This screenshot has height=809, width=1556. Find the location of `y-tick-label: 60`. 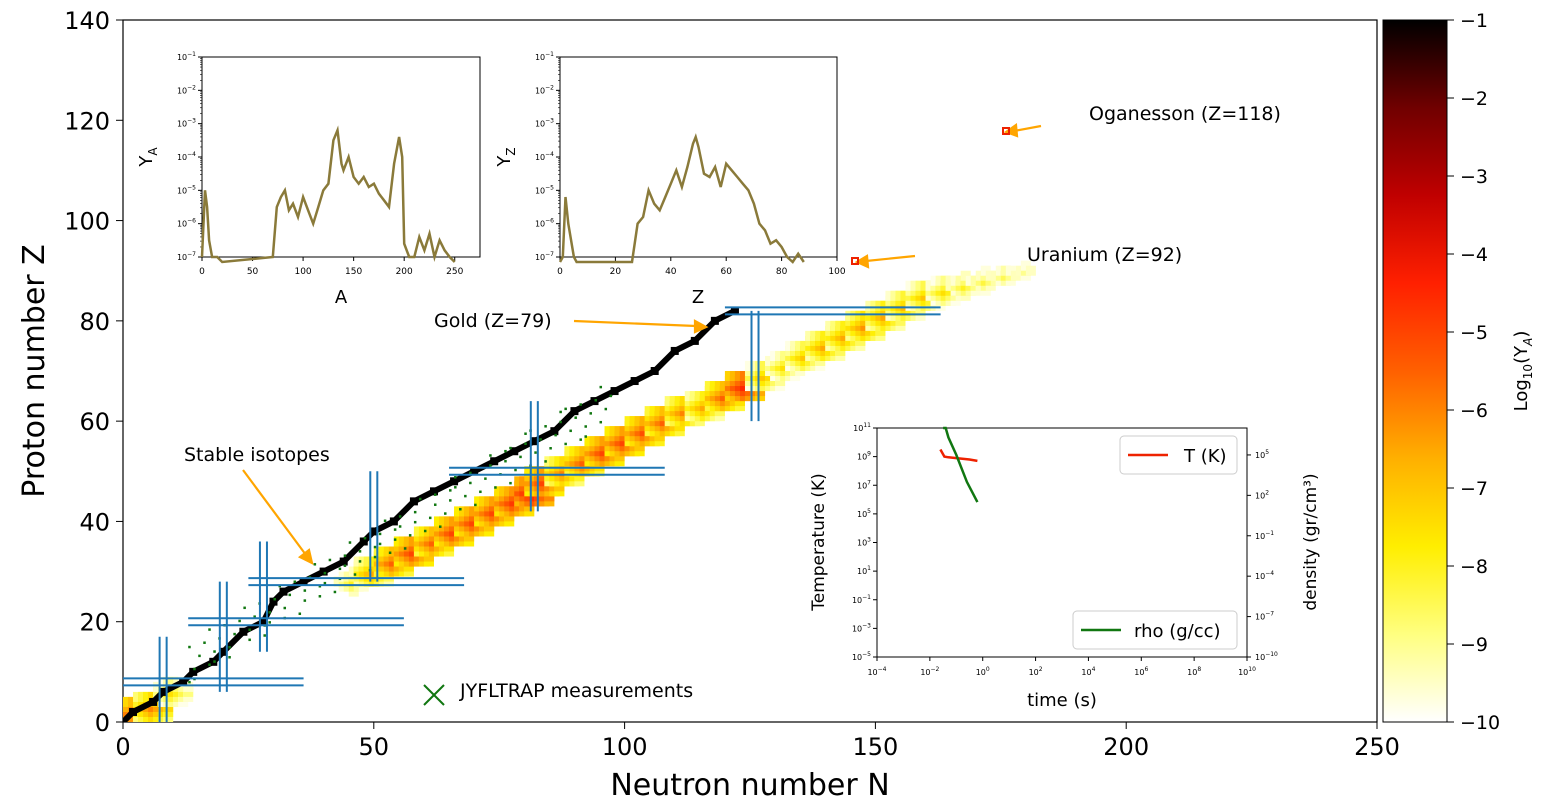

y-tick-label: 60 is located at coordinates (94, 422).